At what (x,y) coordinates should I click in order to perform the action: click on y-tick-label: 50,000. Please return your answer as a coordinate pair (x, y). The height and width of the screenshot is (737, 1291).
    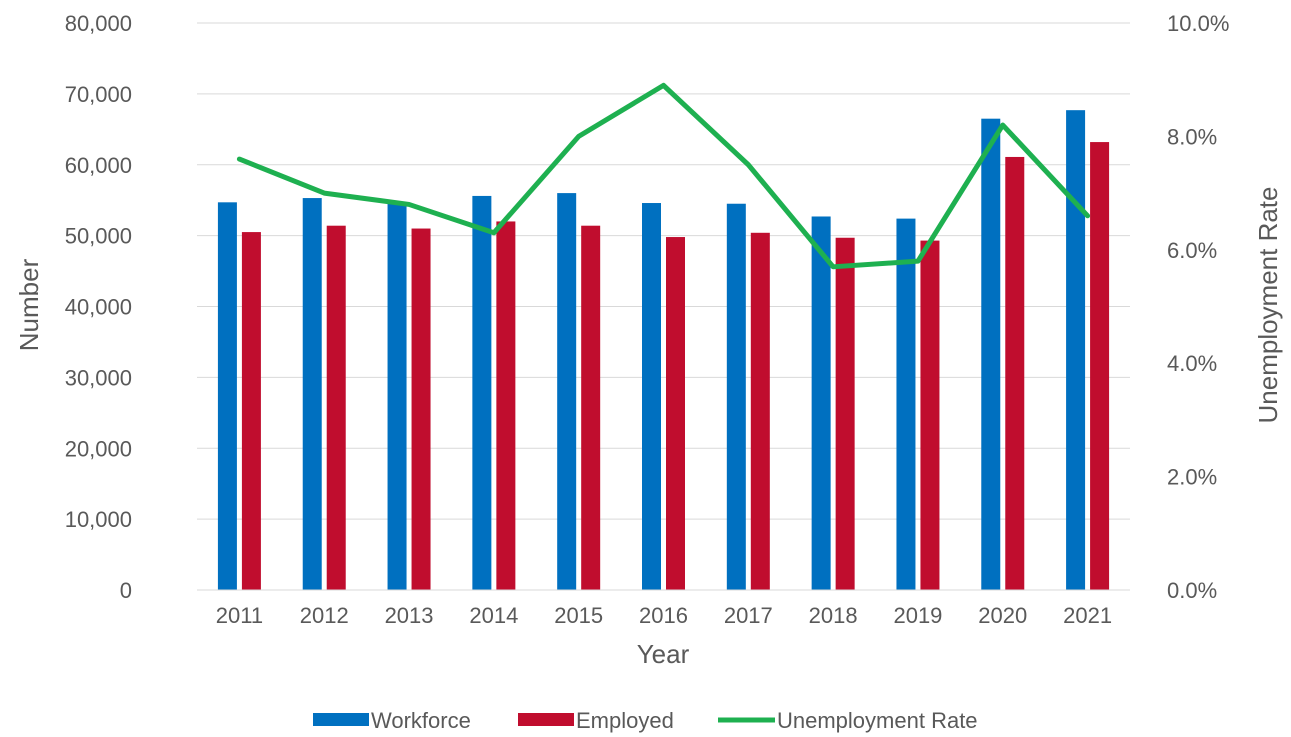
    Looking at the image, I should click on (98, 236).